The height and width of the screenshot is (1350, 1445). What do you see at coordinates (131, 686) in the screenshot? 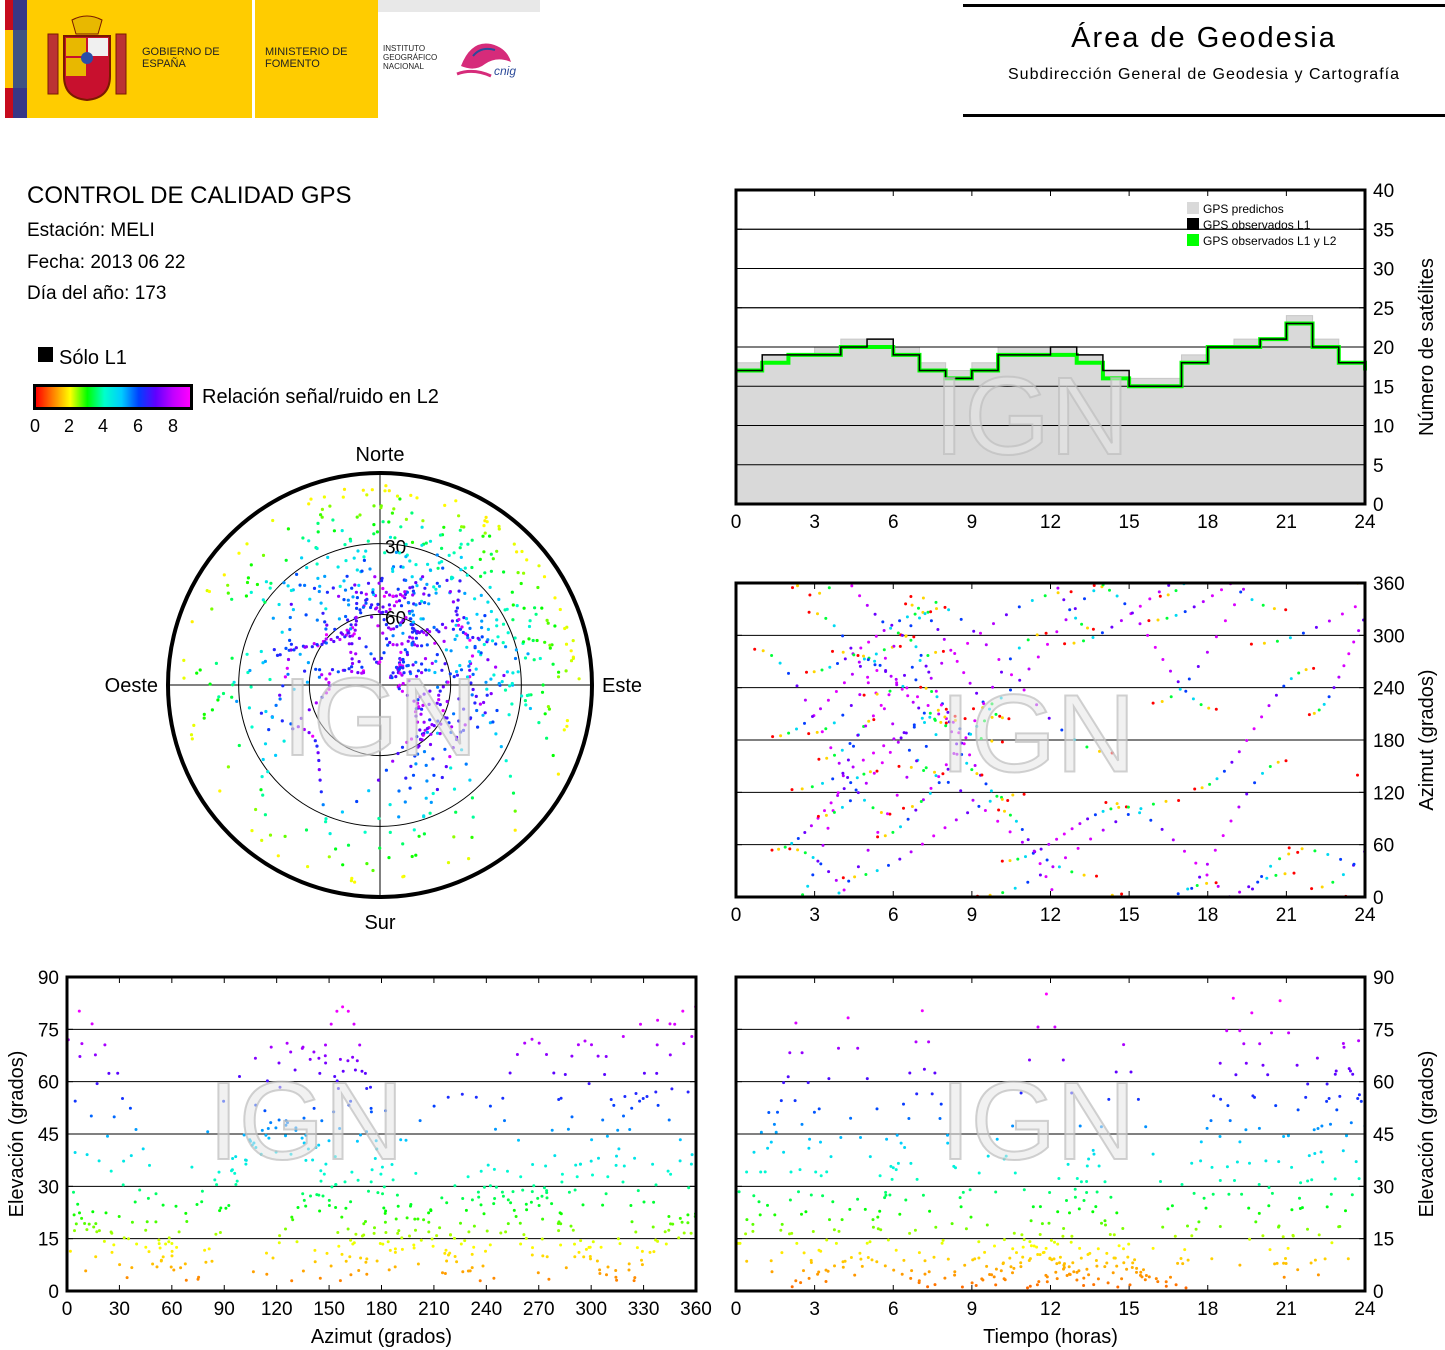
I see `sky-west-label: Oeste` at bounding box center [131, 686].